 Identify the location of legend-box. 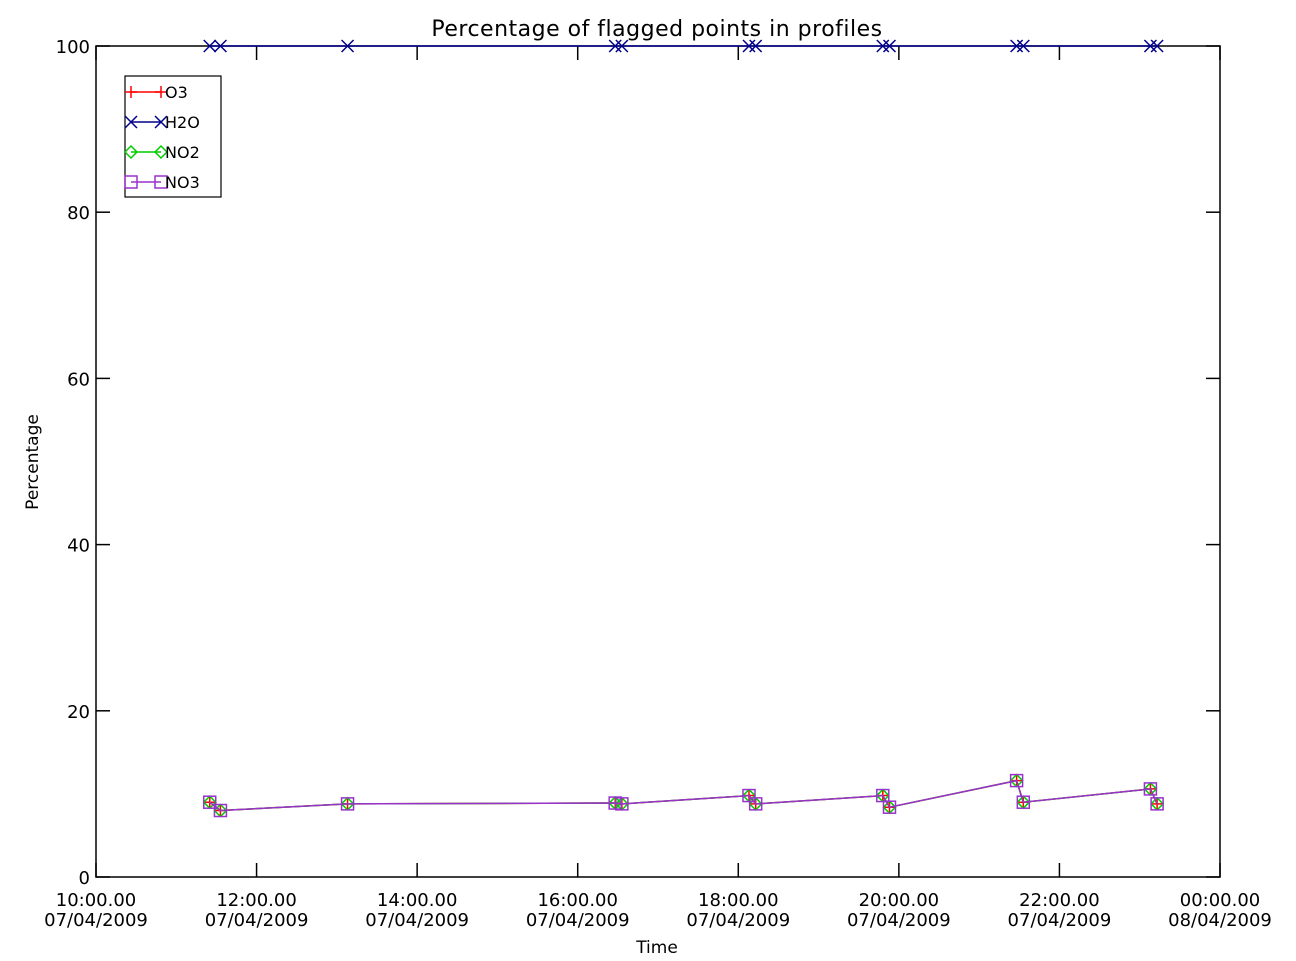
(173, 136).